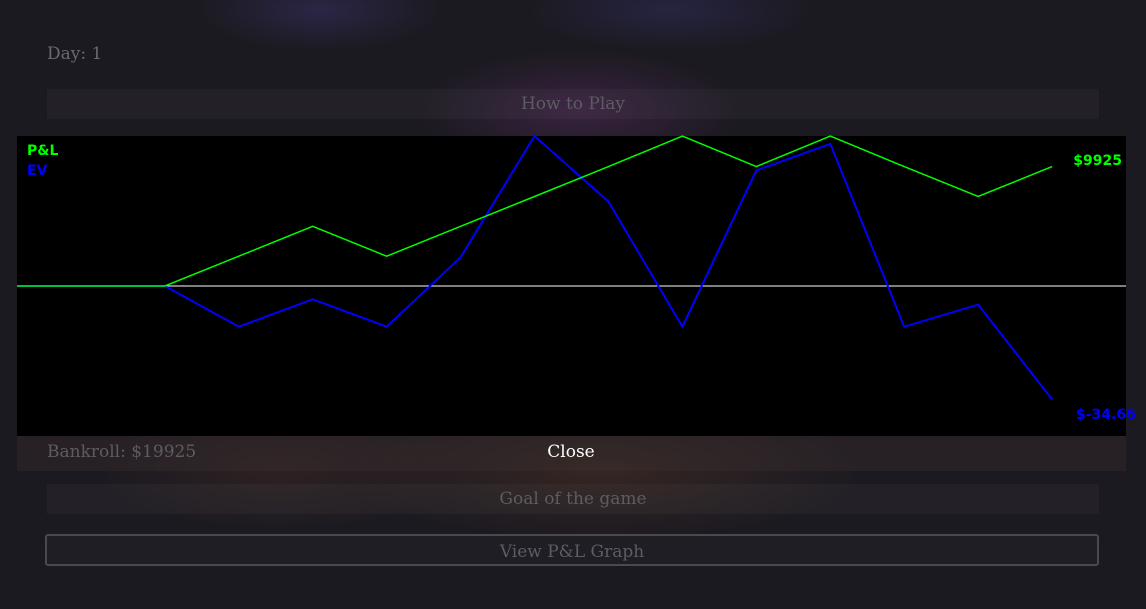  Describe the element at coordinates (121, 452) in the screenshot. I see `bankroll-display: Bankroll: $19925` at that location.